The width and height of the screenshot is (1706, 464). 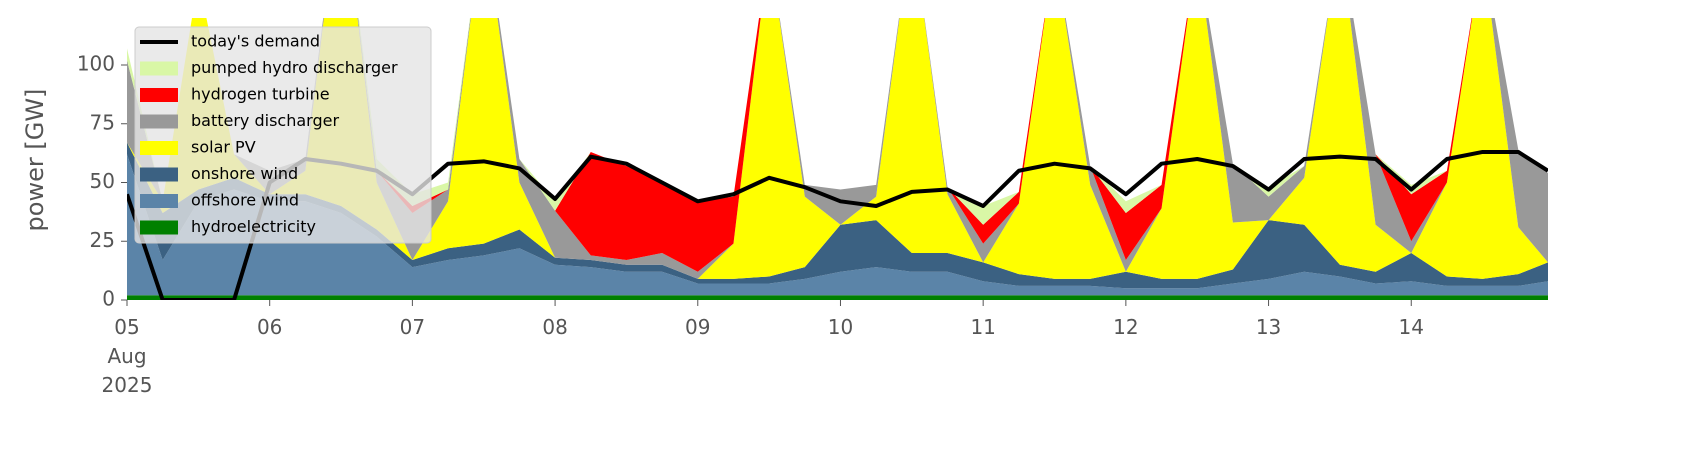 What do you see at coordinates (269, 327) in the screenshot?
I see `x-tick-label: 06` at bounding box center [269, 327].